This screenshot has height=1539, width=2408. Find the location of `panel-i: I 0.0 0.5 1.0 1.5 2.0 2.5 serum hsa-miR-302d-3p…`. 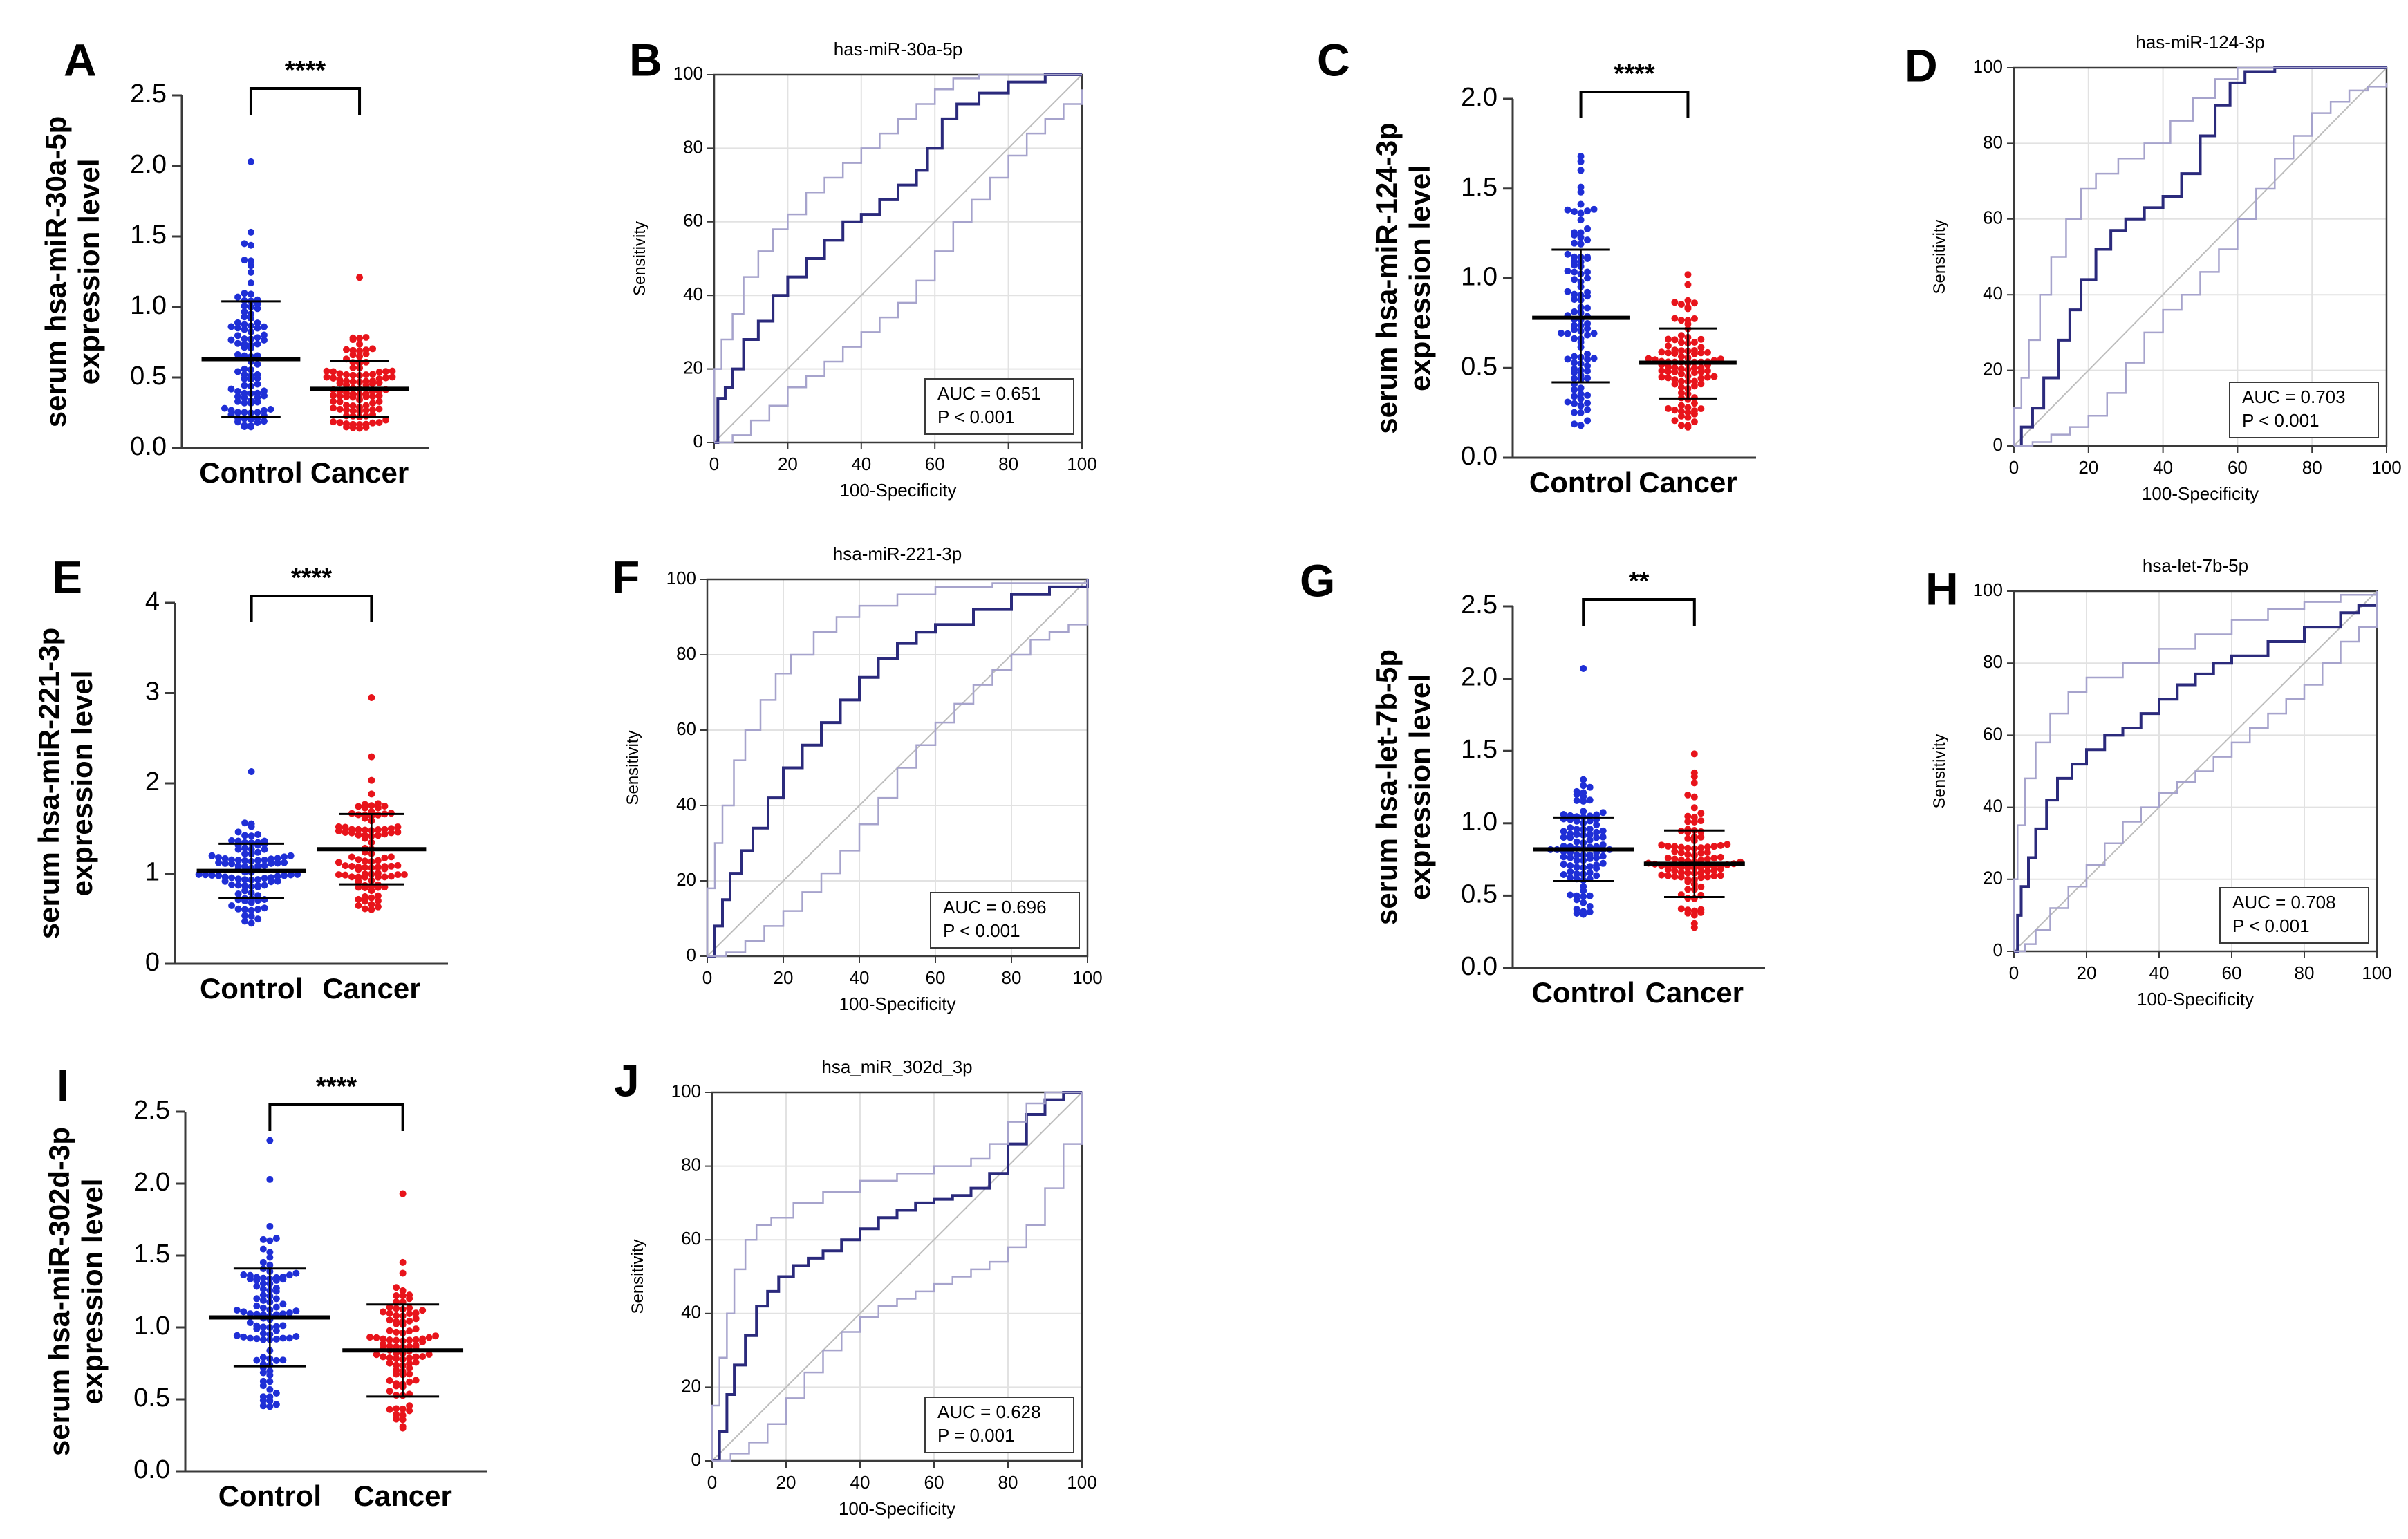

panel-i: I 0.0 0.5 1.0 1.5 2.0 2.5 serum hsa-miR-302d-3p… is located at coordinates (265, 1285).